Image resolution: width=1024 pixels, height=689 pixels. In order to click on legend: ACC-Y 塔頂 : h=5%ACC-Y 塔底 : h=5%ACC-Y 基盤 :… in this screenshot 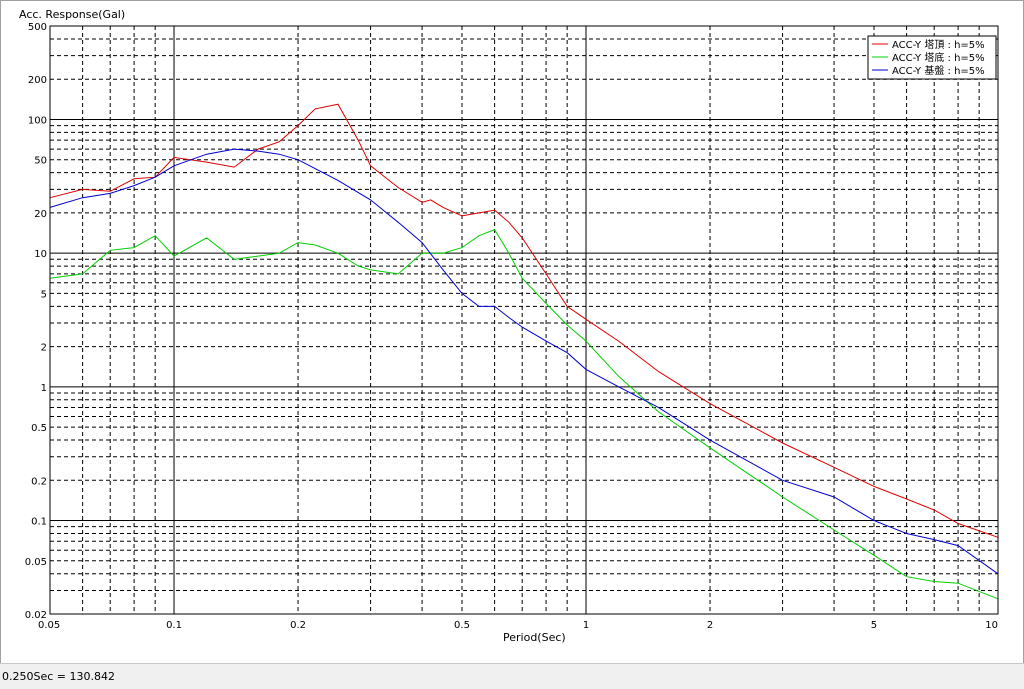, I will do `click(932, 57)`.